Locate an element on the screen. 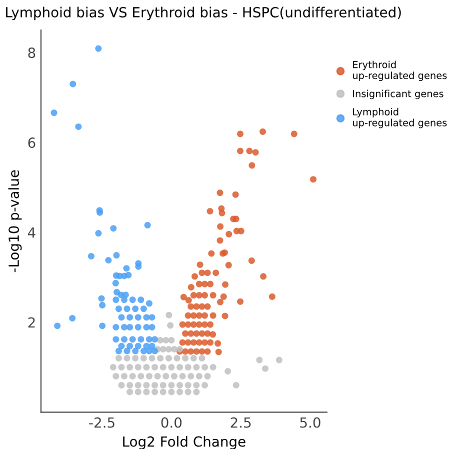  y-tick-label: 6 is located at coordinates (32, 142).